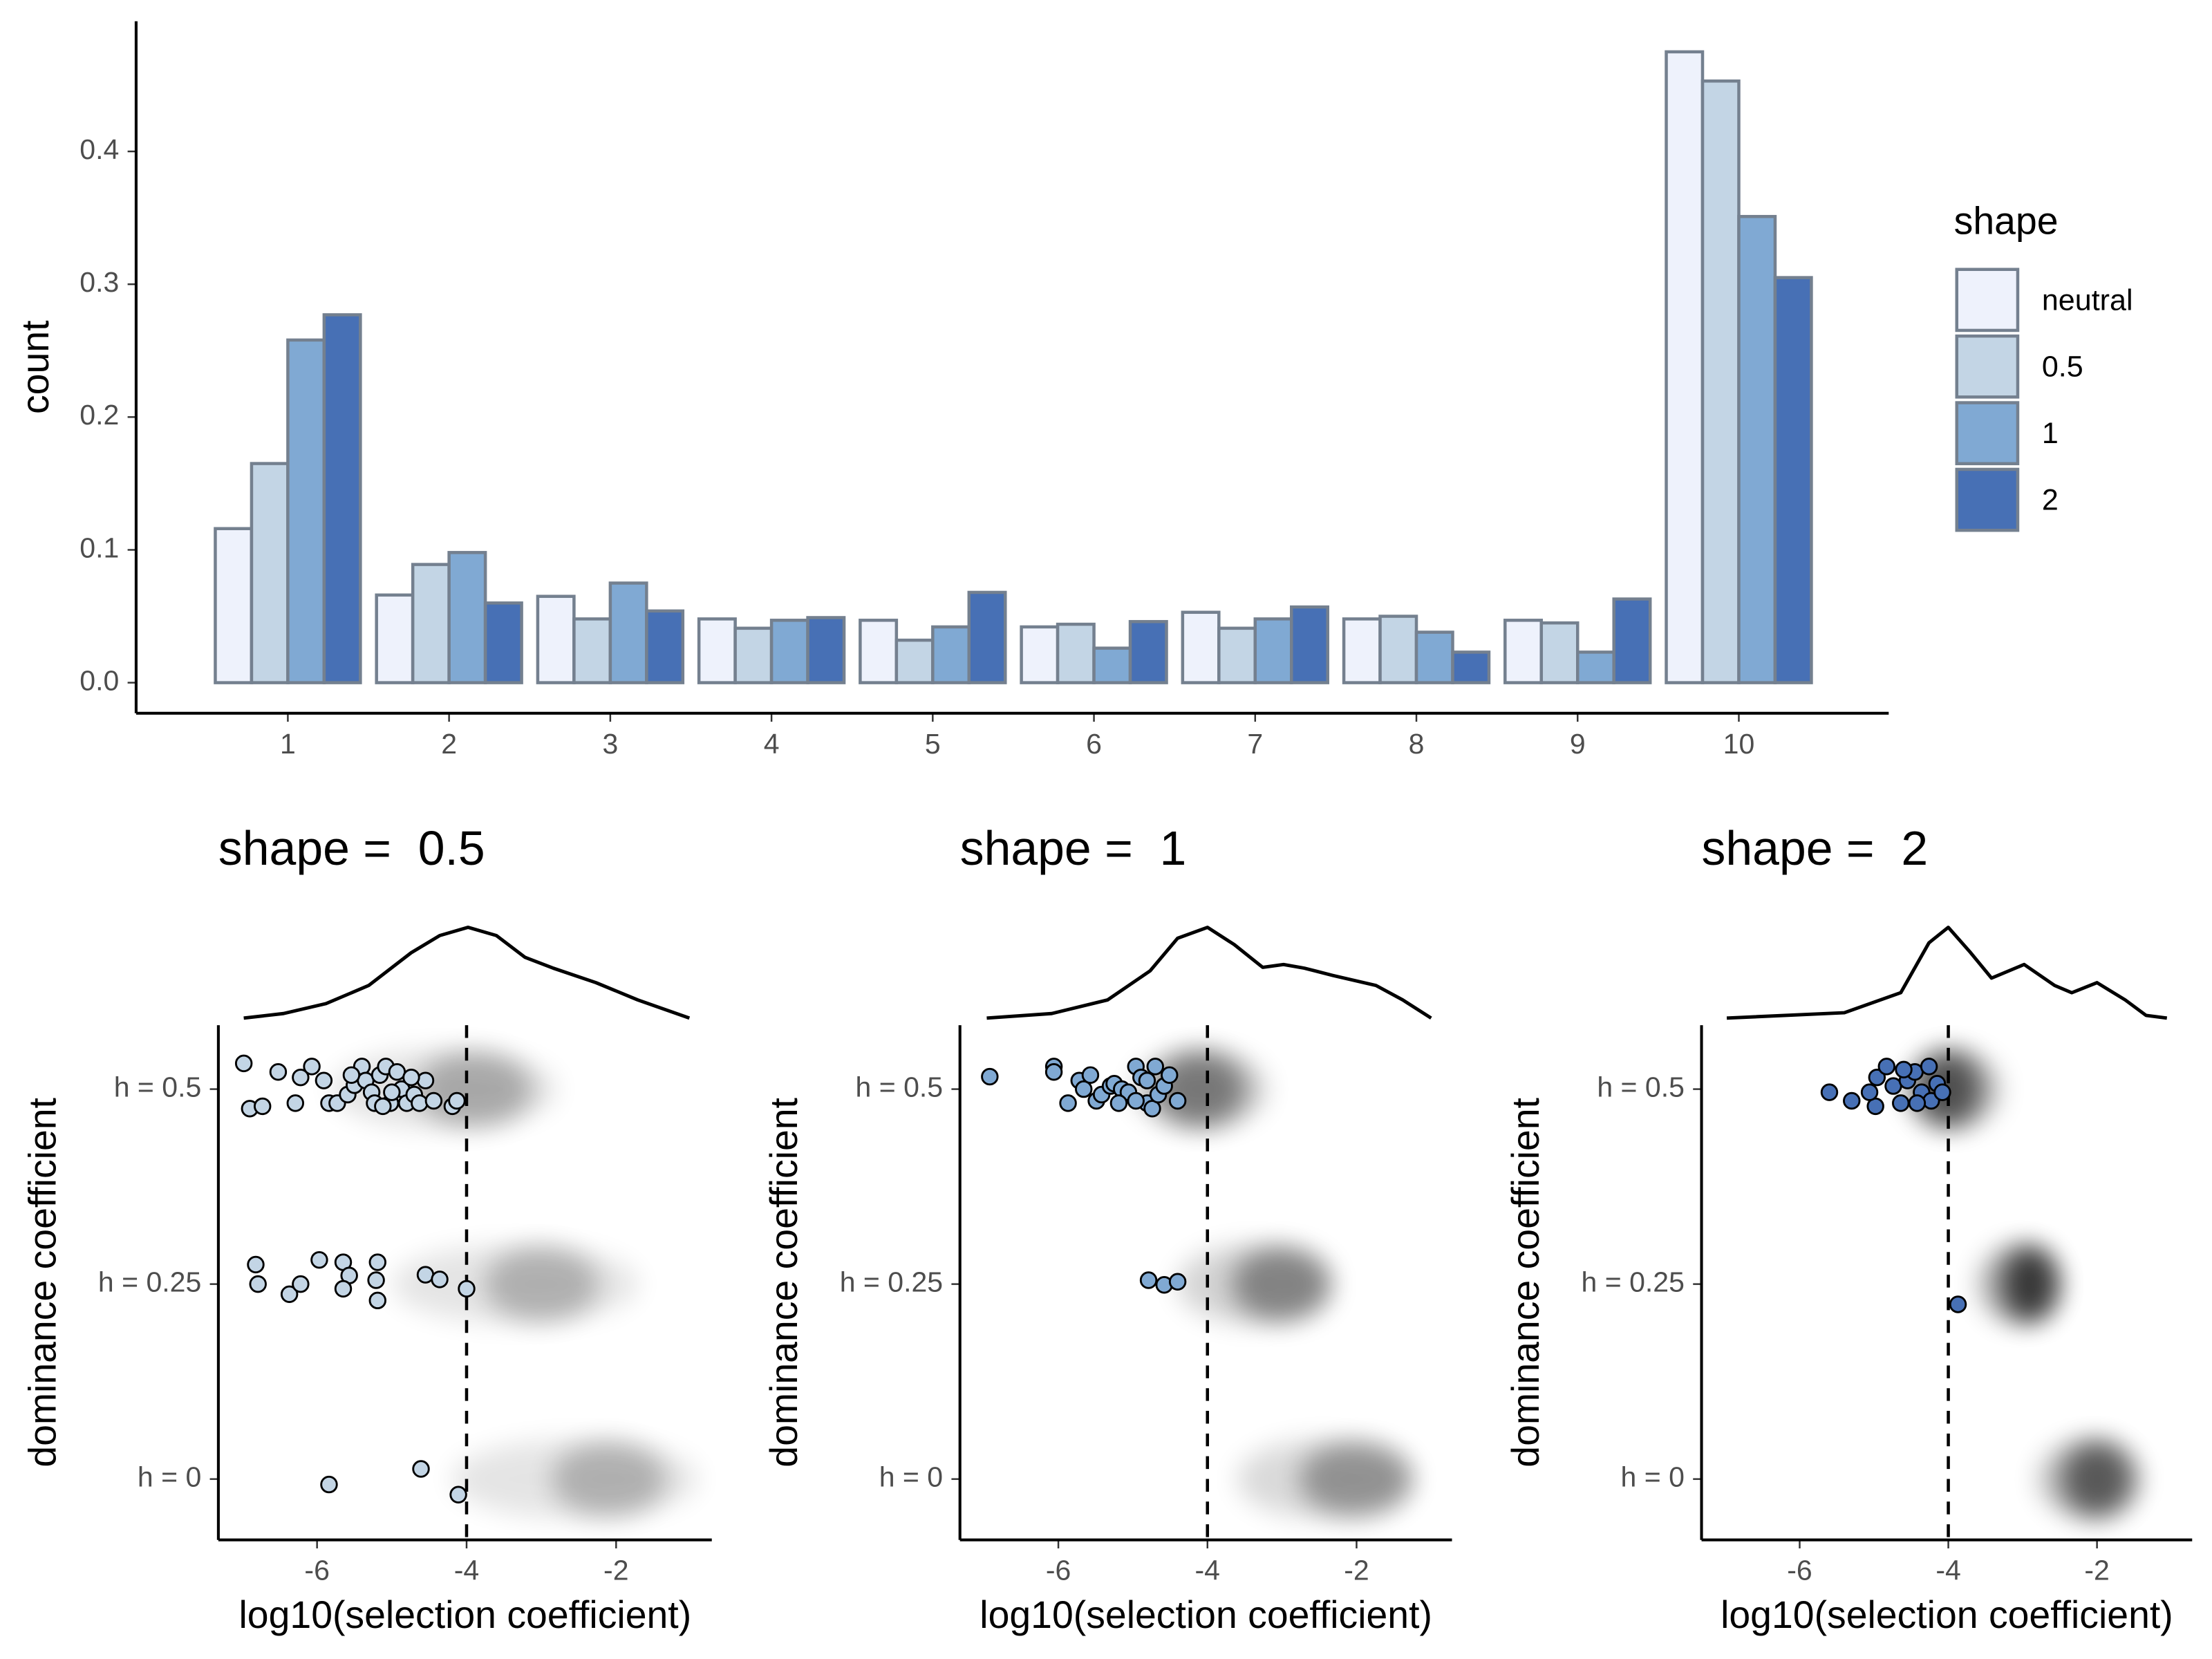  I want to click on x-tick-label: 6, so click(1094, 744).